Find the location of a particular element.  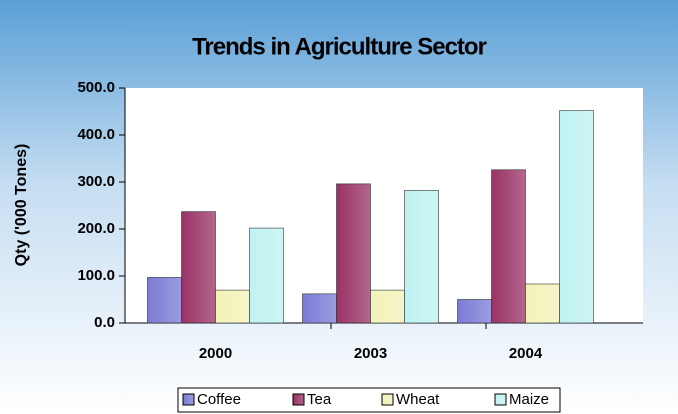

y-tick-label: 300.0 is located at coordinates (96, 181).